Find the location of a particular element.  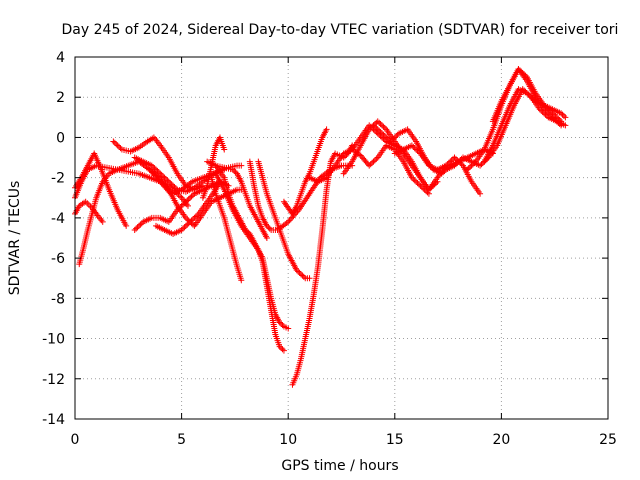

x-tick-label: 10 is located at coordinates (288, 440).